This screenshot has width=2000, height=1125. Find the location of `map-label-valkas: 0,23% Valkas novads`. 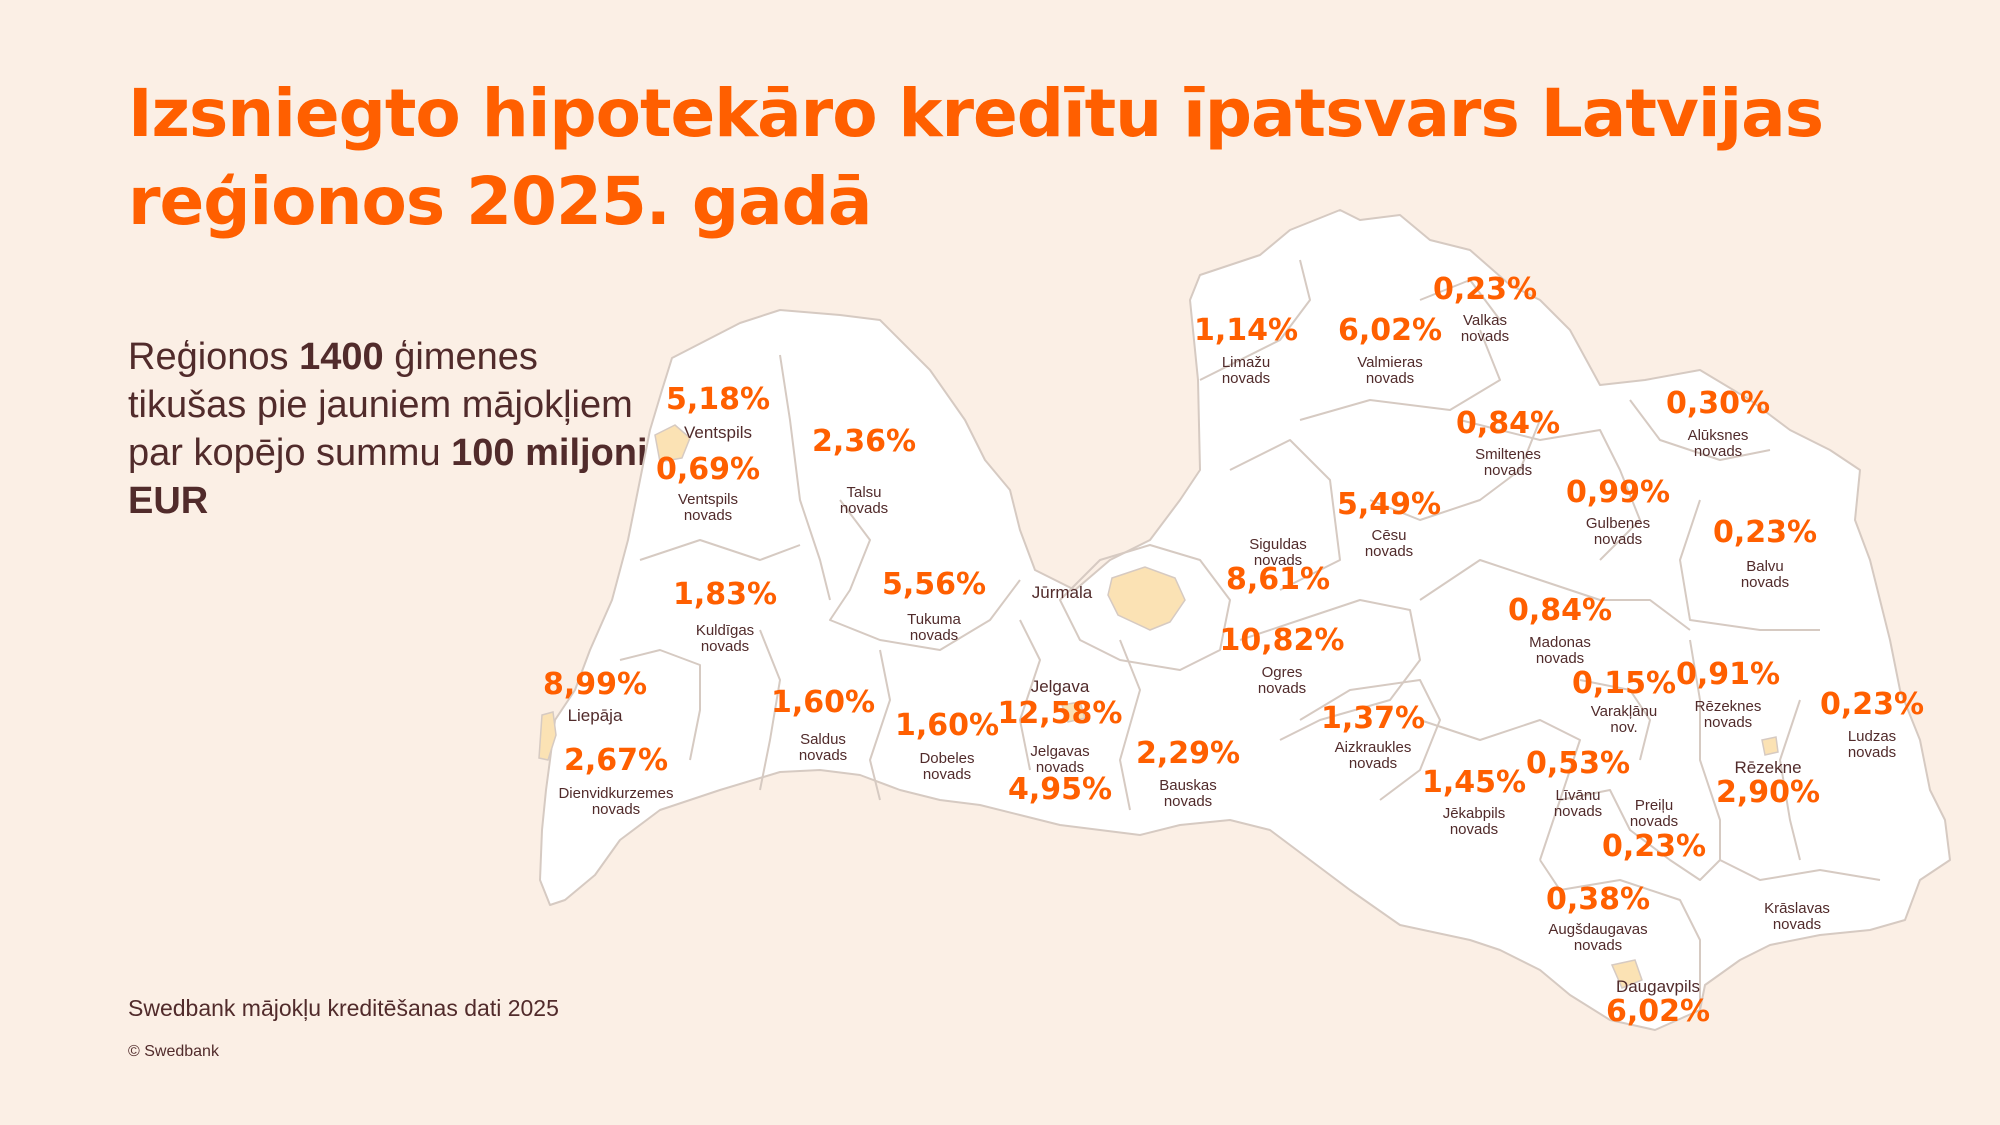

map-label-valkas: 0,23% Valkas novads is located at coordinates (1485, 308).